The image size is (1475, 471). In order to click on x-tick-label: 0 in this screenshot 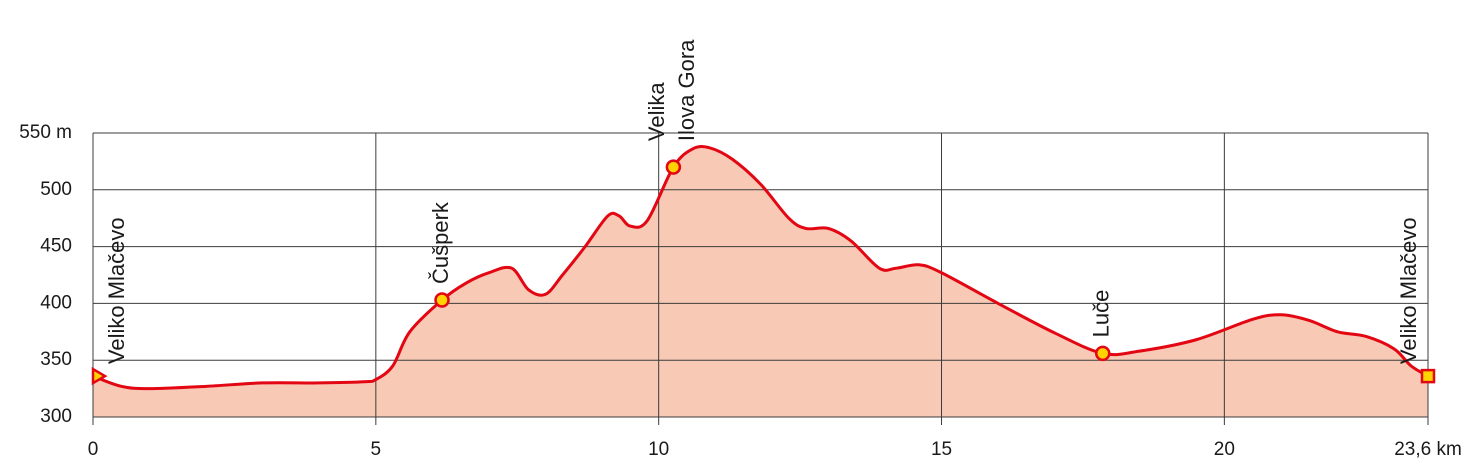, I will do `click(93, 449)`.